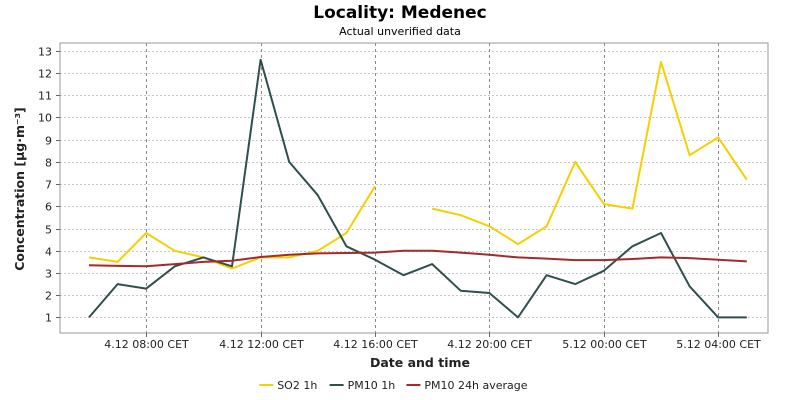 This screenshot has width=800, height=400. What do you see at coordinates (604, 344) in the screenshot?
I see `x-tick-label: 5.12 00:00 CET` at bounding box center [604, 344].